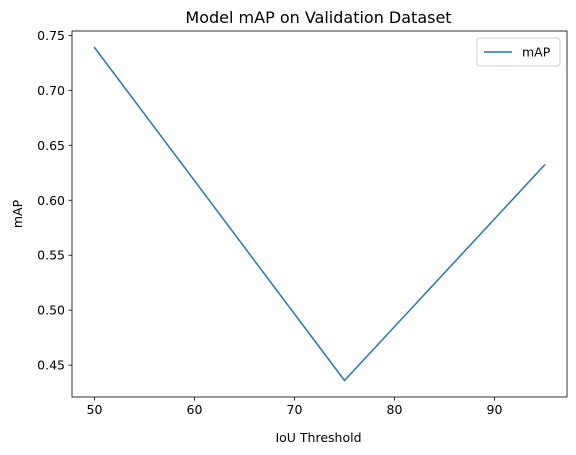 This screenshot has width=576, height=455. I want to click on x-tick-label: 70, so click(295, 409).